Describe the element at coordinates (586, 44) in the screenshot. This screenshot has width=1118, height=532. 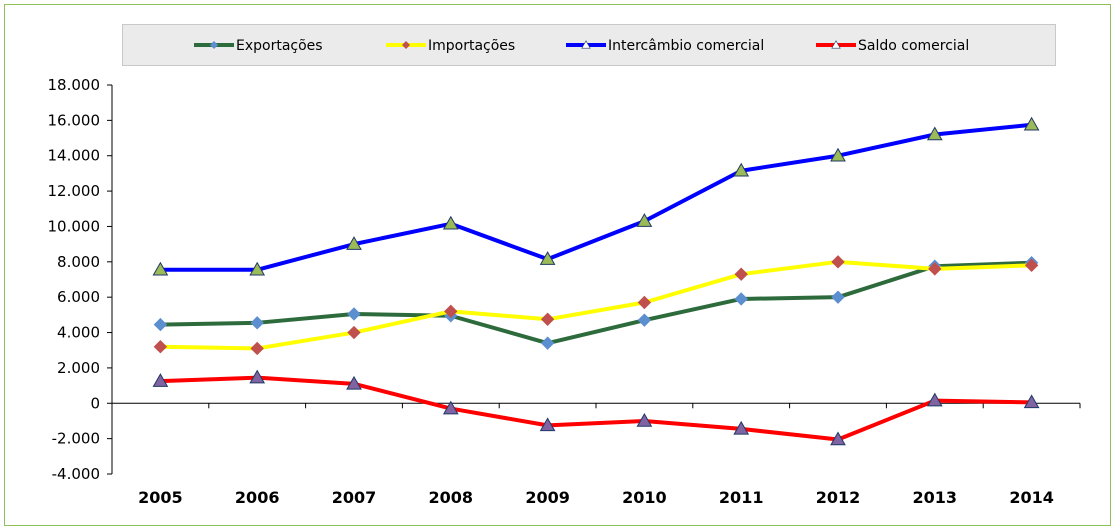
I see `legend-marker-intercambio-comercial` at that location.